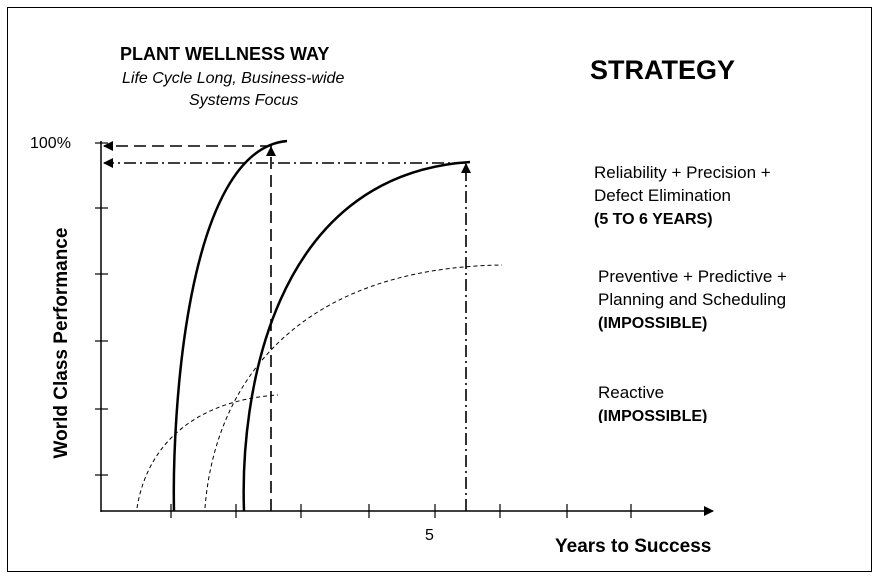 This screenshot has height=581, width=881. Describe the element at coordinates (663, 70) in the screenshot. I see `strategy-heading: STRATEGY` at that location.